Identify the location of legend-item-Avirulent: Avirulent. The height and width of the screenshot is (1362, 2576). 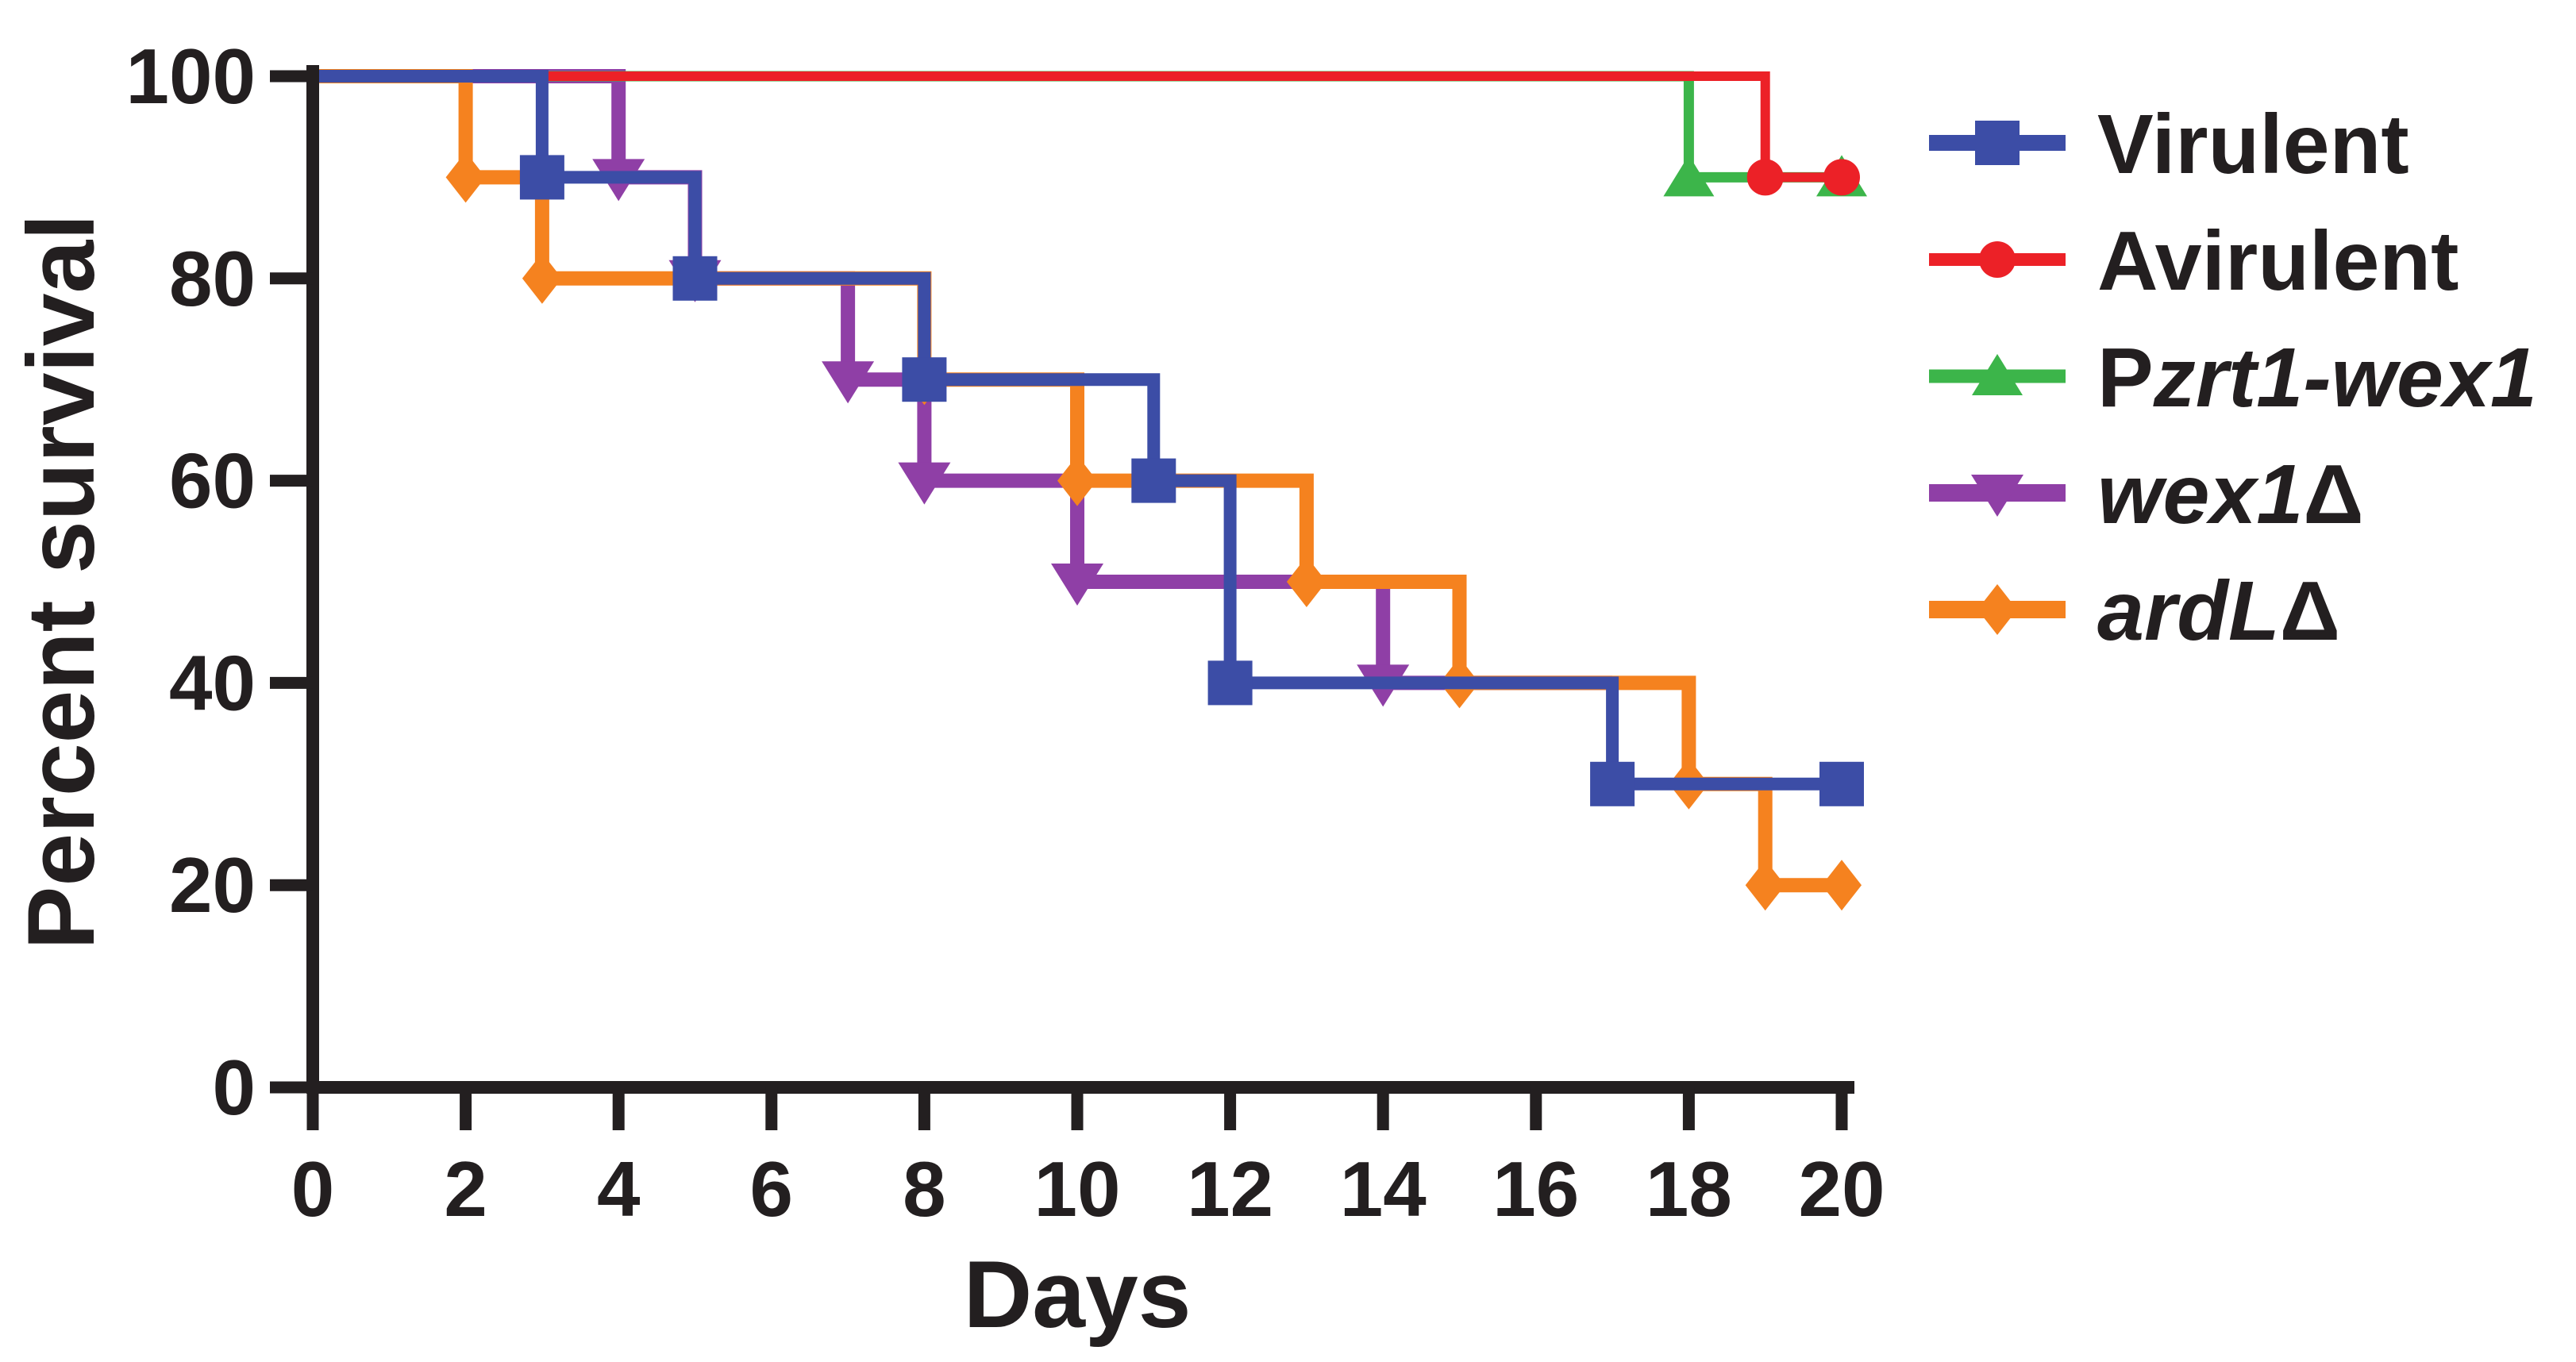
(2194, 261).